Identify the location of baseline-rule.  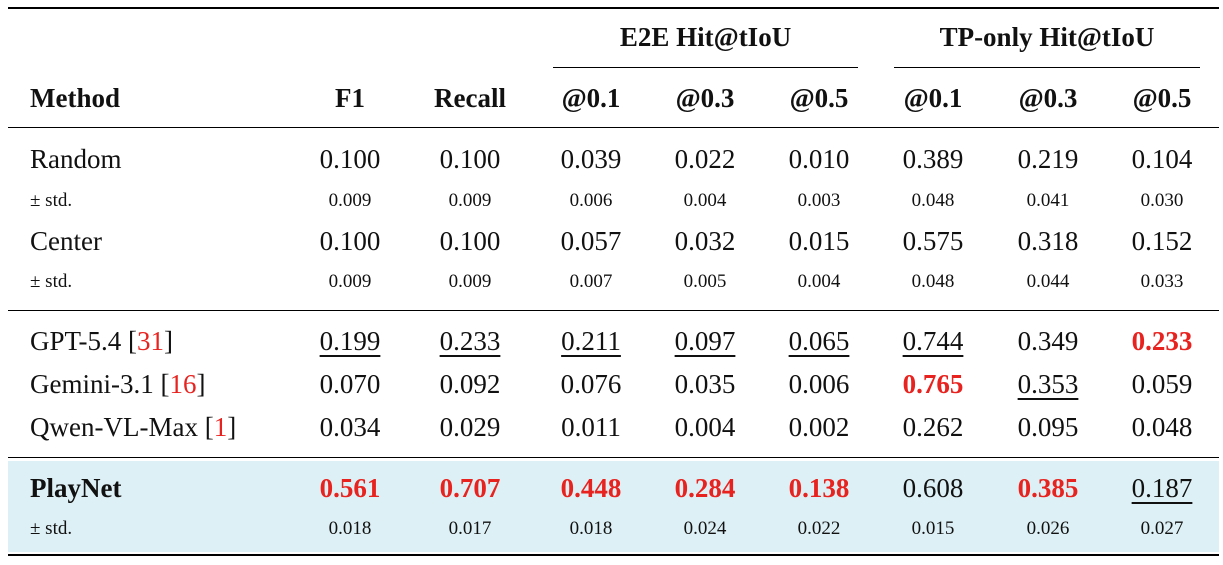
(613, 311).